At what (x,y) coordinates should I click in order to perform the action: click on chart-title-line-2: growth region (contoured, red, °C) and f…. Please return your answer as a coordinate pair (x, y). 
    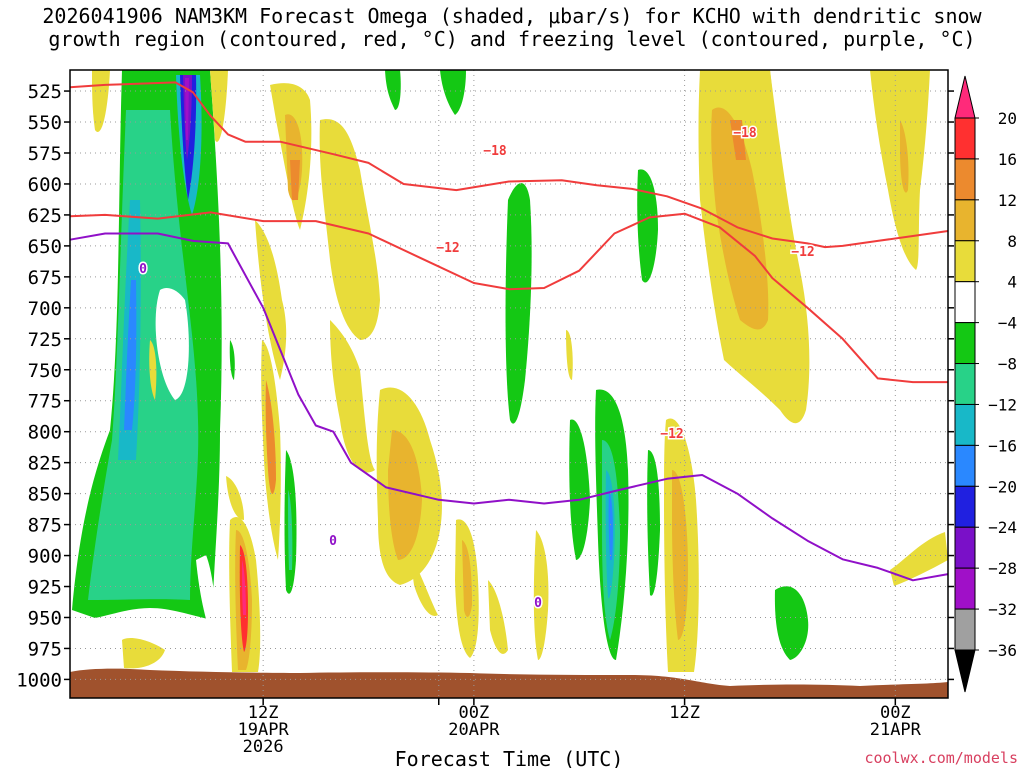
    Looking at the image, I should click on (512, 39).